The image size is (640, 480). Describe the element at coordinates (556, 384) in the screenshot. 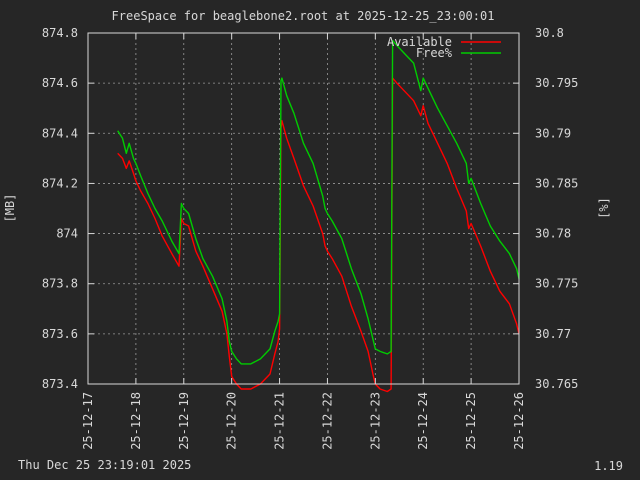

I see `y-tick-label-right: 30.765` at that location.